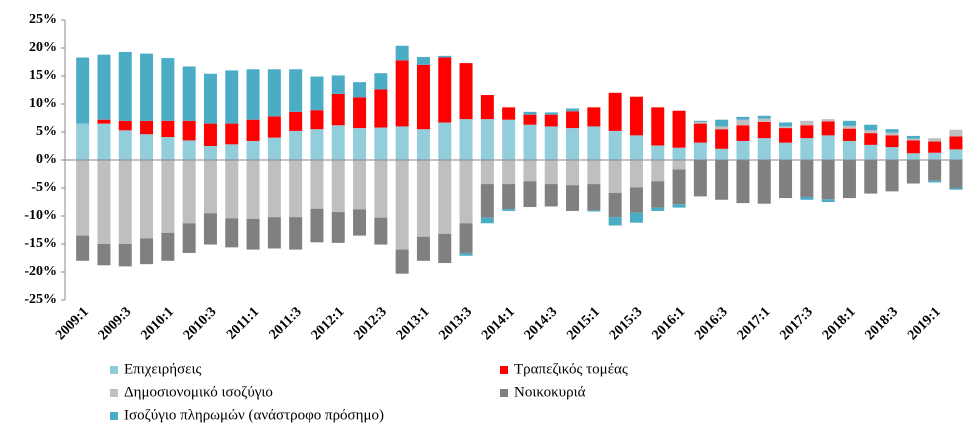 This screenshot has height=426, width=963. What do you see at coordinates (668, 323) in the screenshot?
I see `x-tick-label: 2016:1` at bounding box center [668, 323].